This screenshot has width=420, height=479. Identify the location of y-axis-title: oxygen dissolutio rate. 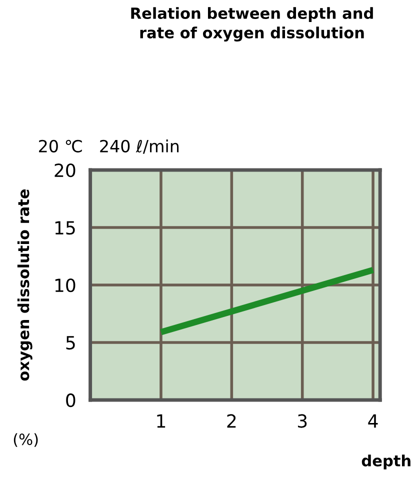
(24, 285).